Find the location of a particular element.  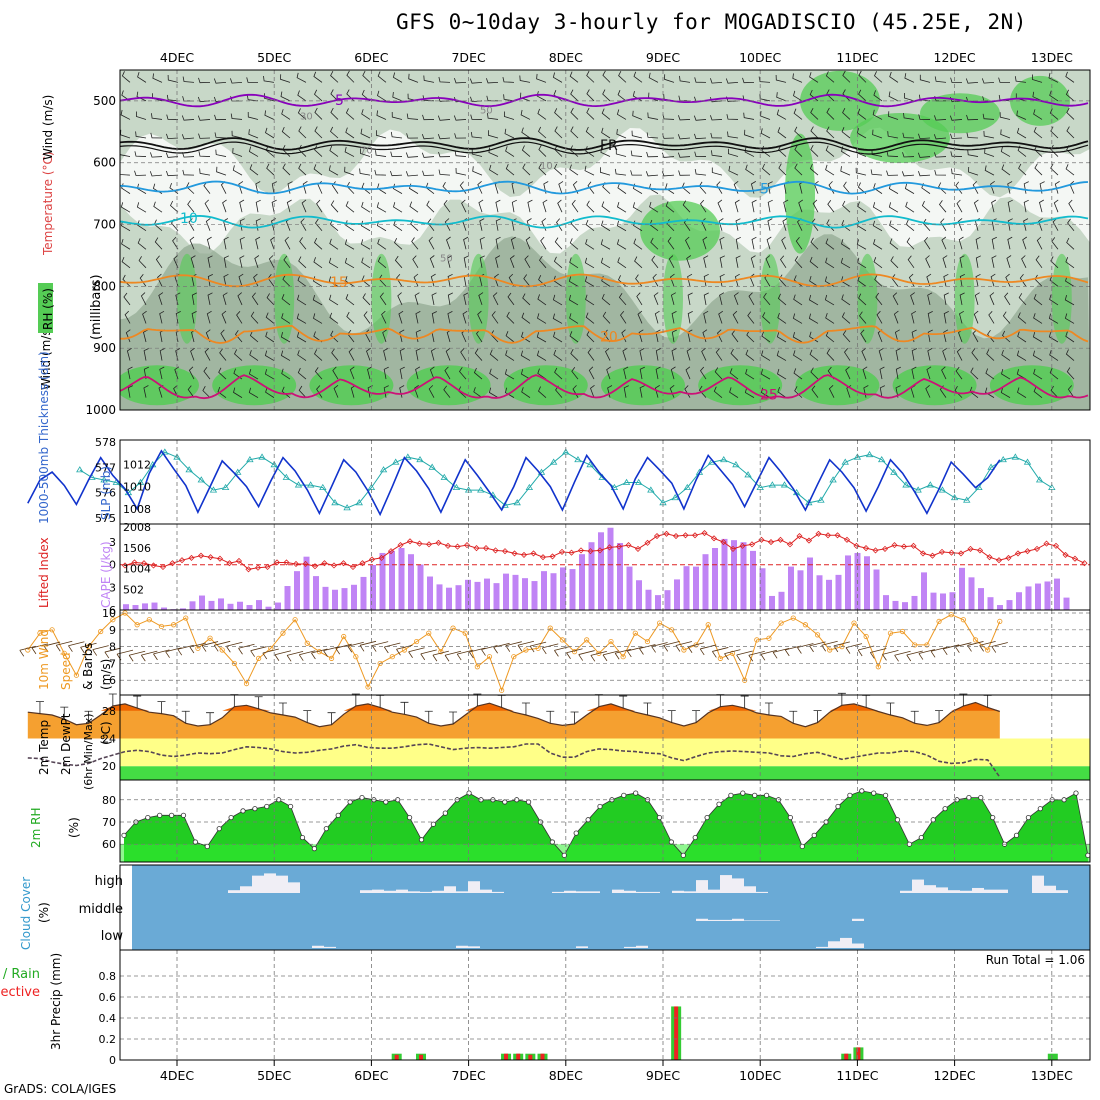

temp-hot-area is located at coordinates (513, 706).